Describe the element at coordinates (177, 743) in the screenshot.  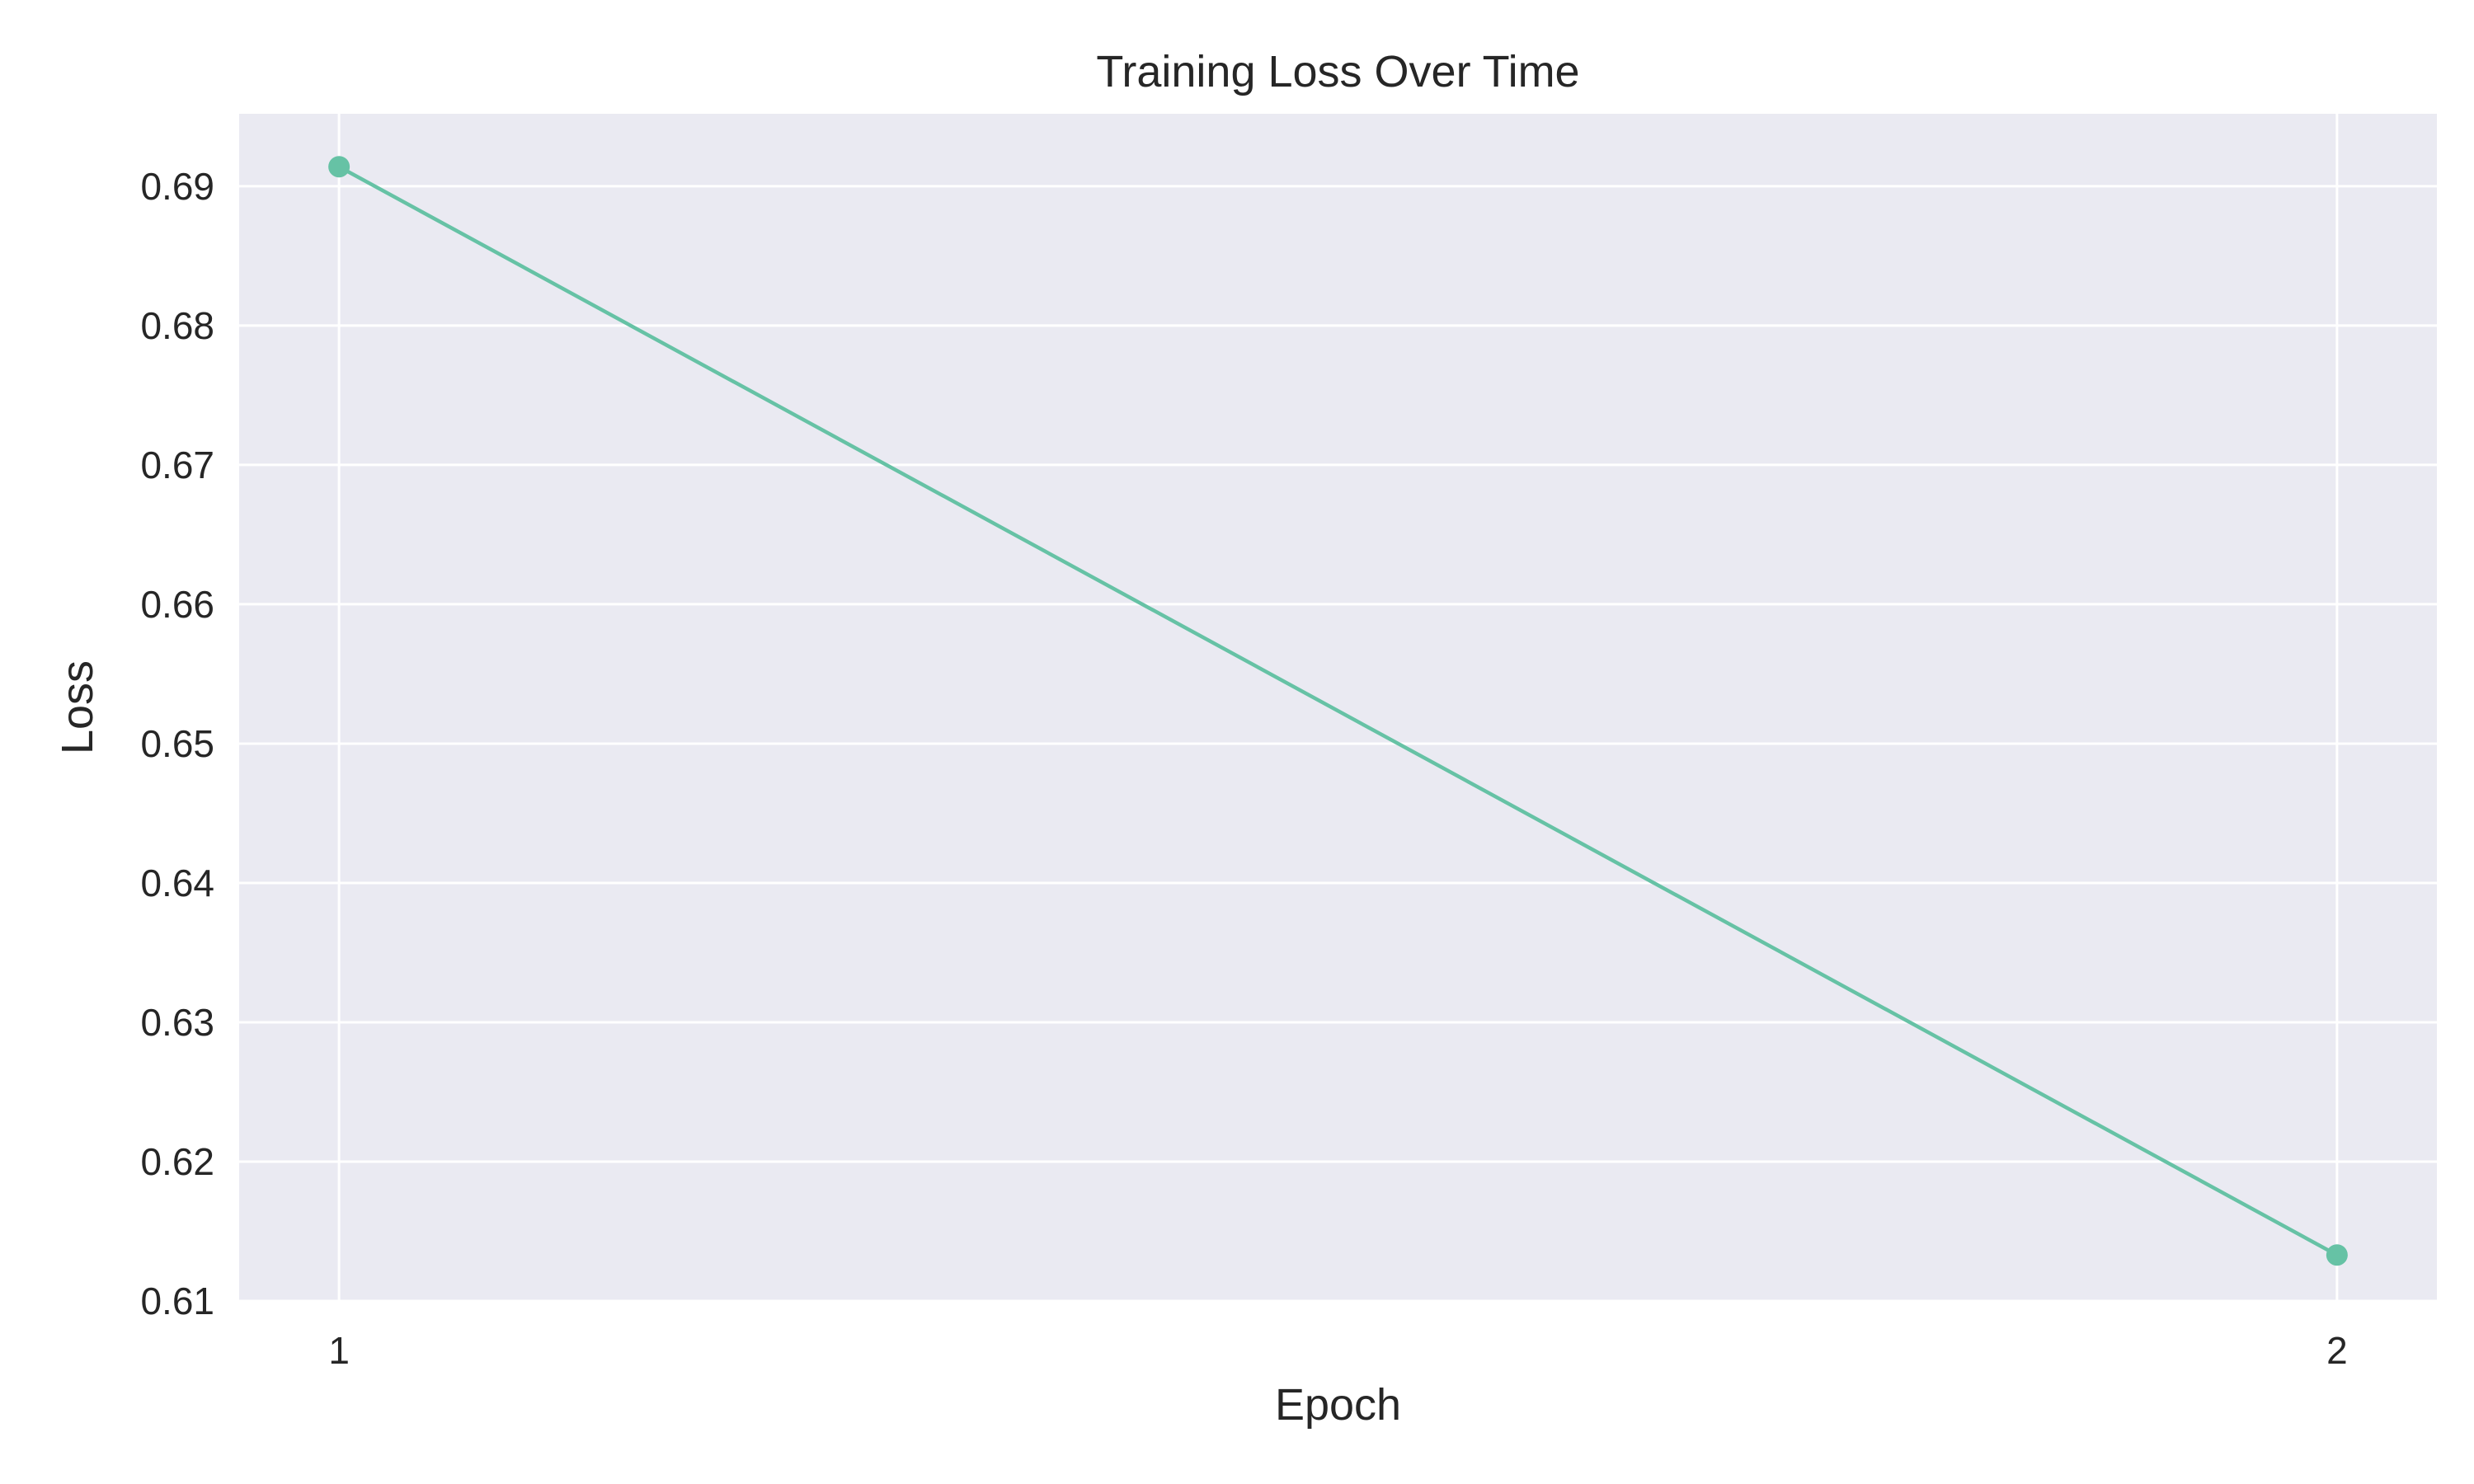
I see `y-tick-label: 0.65` at that location.